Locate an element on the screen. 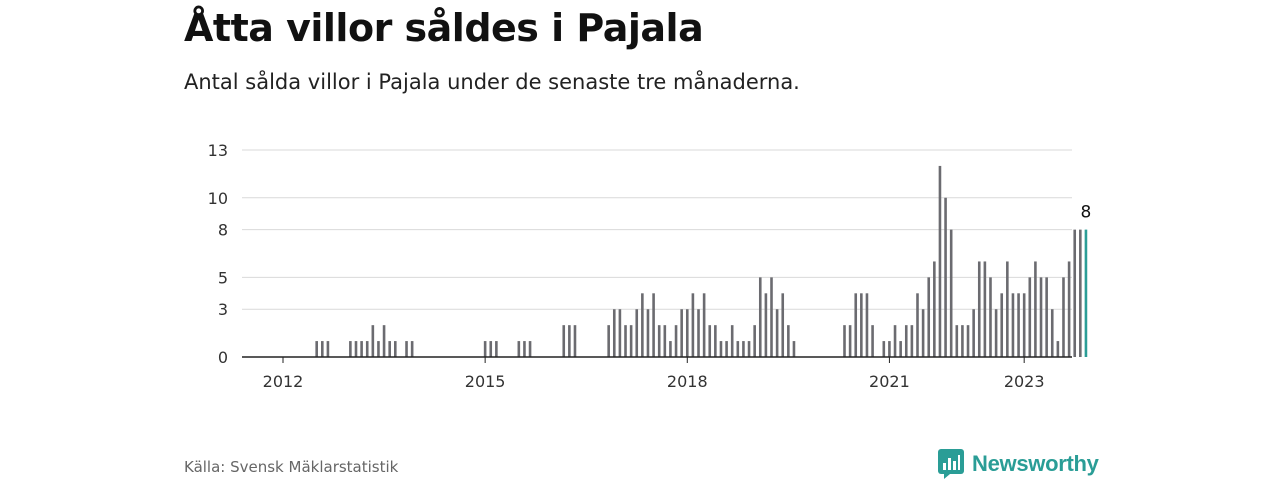 The image size is (1280, 480). data-label: 8 is located at coordinates (1086, 213).